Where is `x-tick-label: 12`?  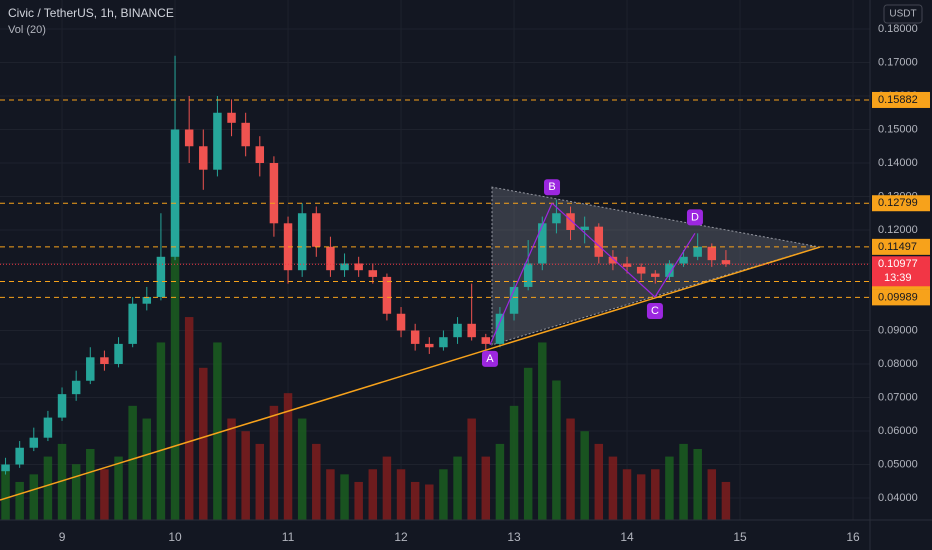
x-tick-label: 12 is located at coordinates (401, 537).